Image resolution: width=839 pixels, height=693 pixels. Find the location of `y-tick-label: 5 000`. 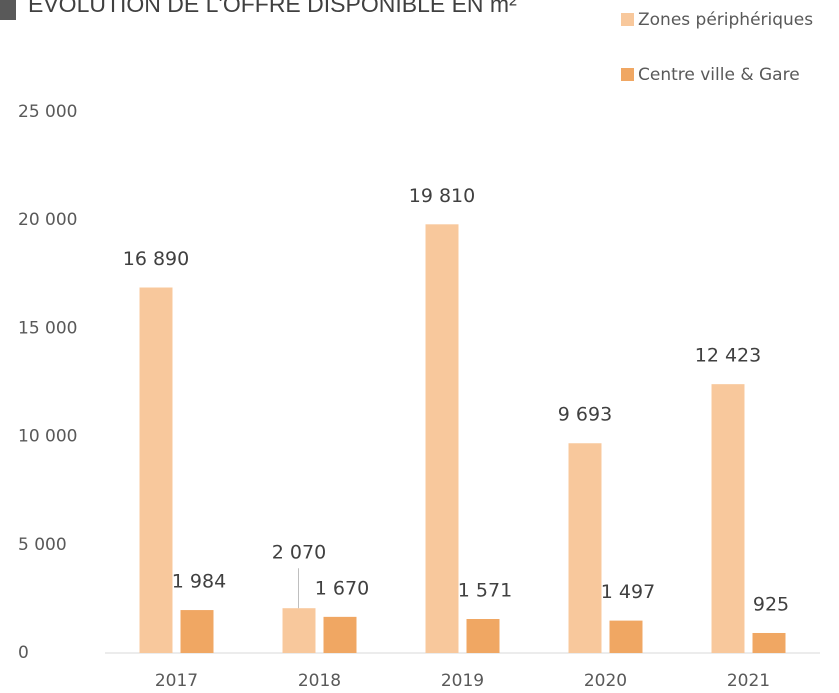

y-tick-label: 5 000 is located at coordinates (42, 545).